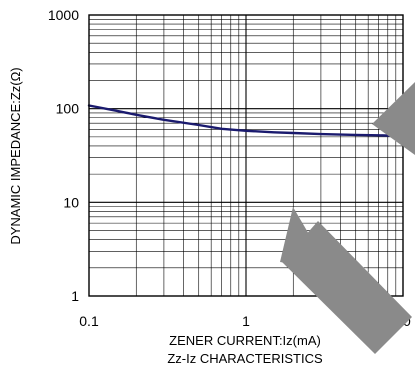 The height and width of the screenshot is (371, 415). I want to click on x-tick-label: 1, so click(246, 321).